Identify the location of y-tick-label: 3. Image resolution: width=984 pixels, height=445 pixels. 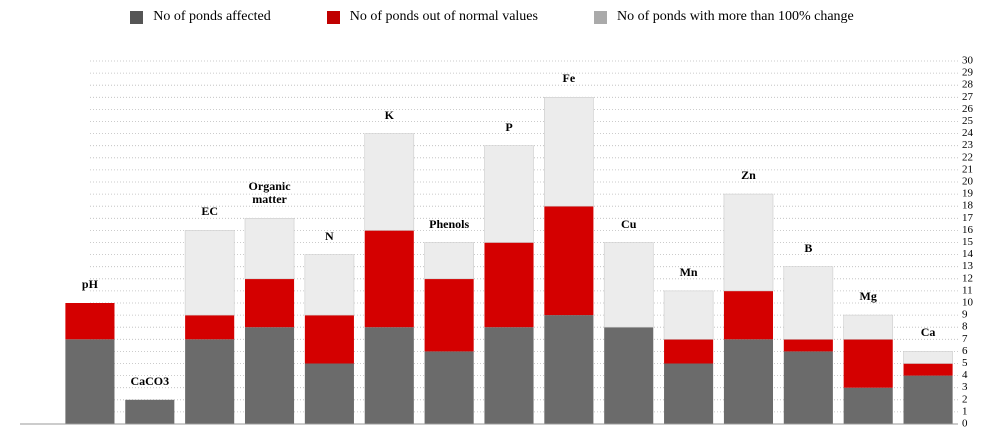
(965, 387).